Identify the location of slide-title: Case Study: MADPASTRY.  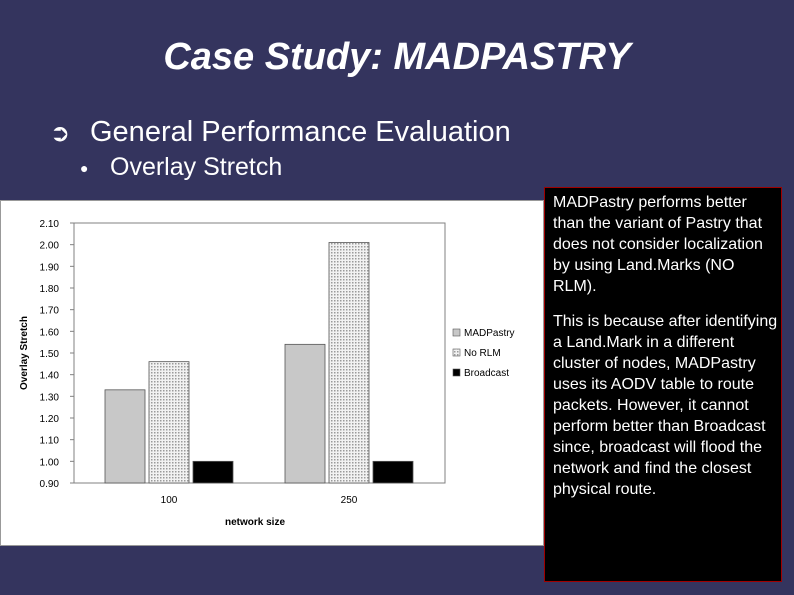
(397, 57).